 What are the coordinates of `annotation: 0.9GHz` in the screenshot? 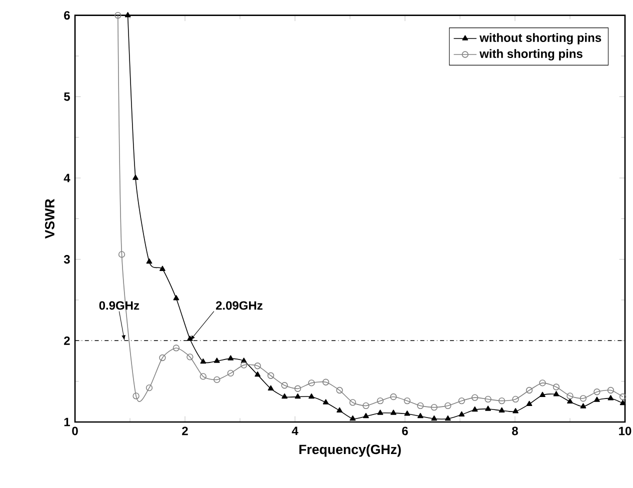 It's located at (119, 305).